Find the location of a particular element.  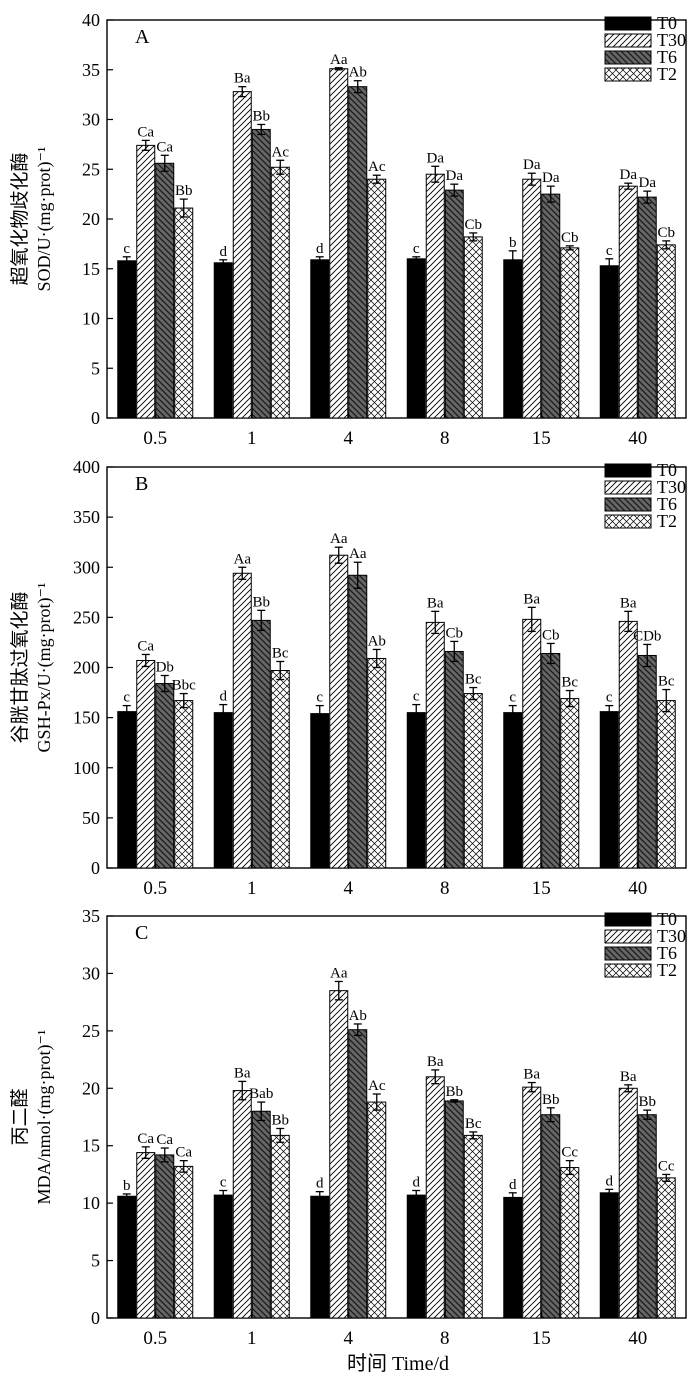

legend-label-t2: T2 is located at coordinates (667, 521).